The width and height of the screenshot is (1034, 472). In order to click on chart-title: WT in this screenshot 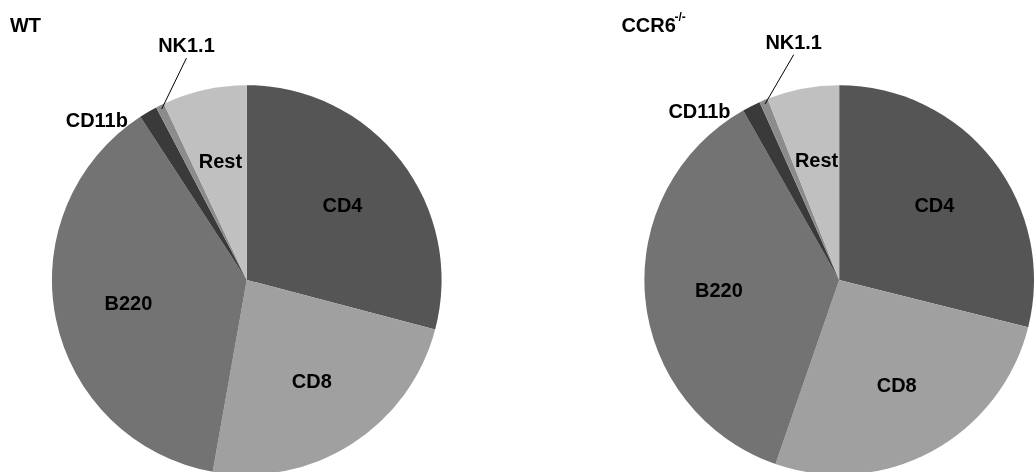, I will do `click(25, 25)`.